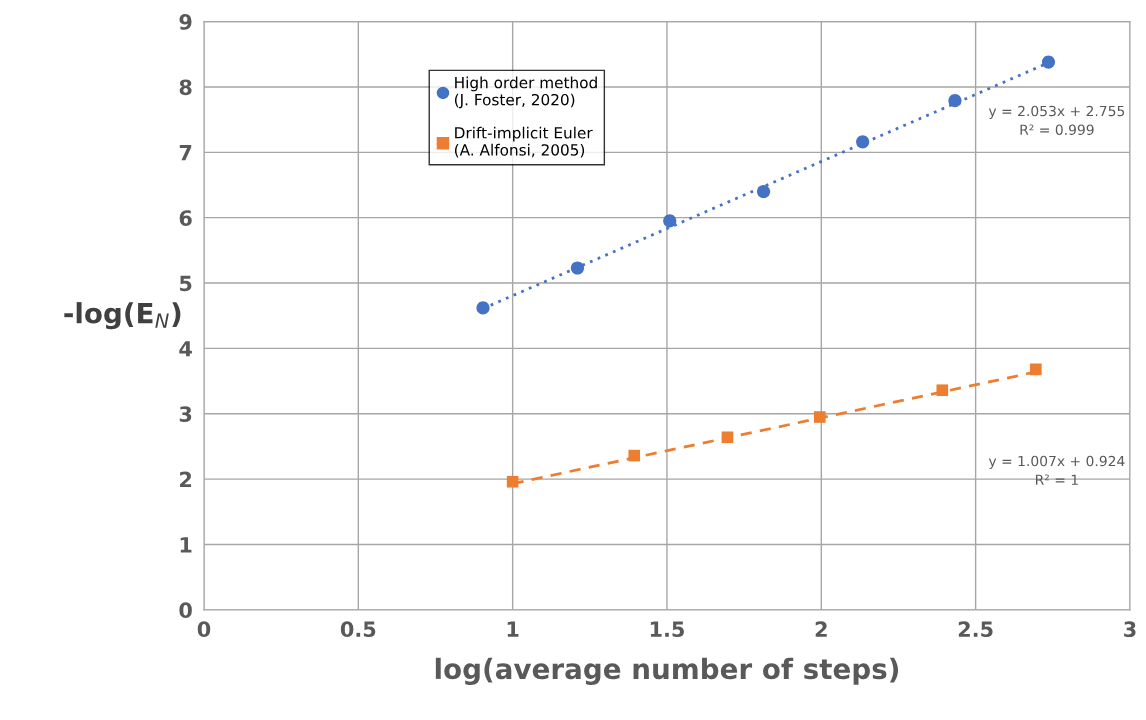 This screenshot has height=720, width=1146. Describe the element at coordinates (975, 629) in the screenshot. I see `x-tick-label: 2.5` at that location.